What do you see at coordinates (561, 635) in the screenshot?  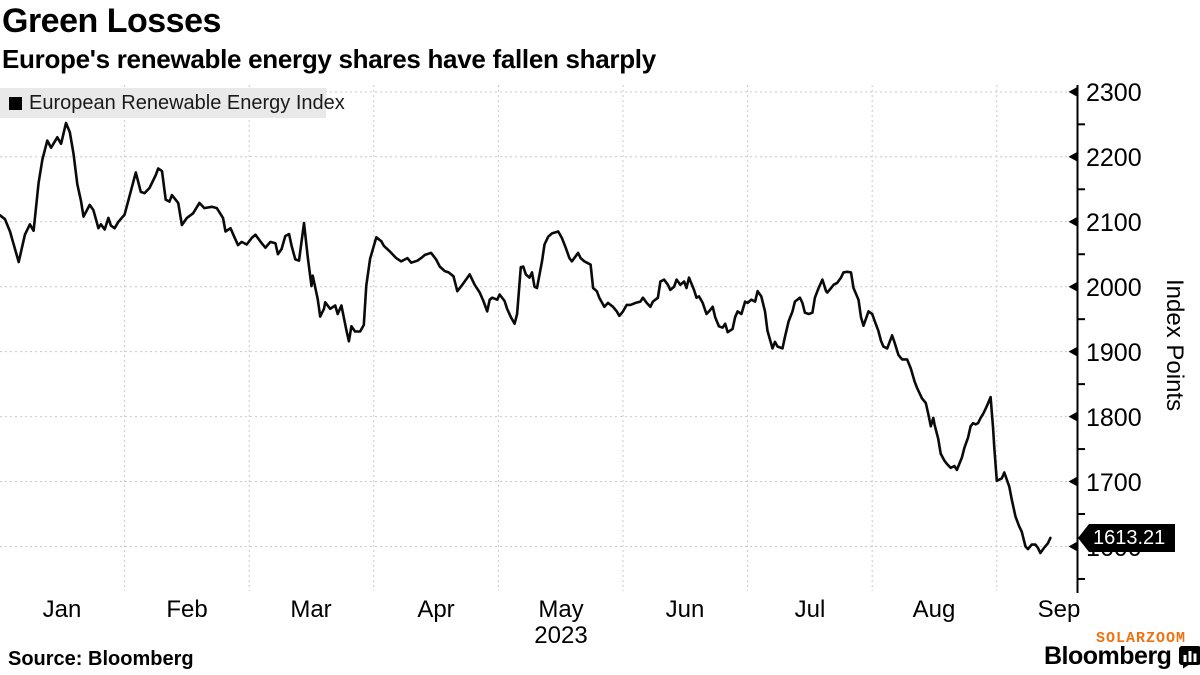 I see `x-axis-year-label: 2023` at bounding box center [561, 635].